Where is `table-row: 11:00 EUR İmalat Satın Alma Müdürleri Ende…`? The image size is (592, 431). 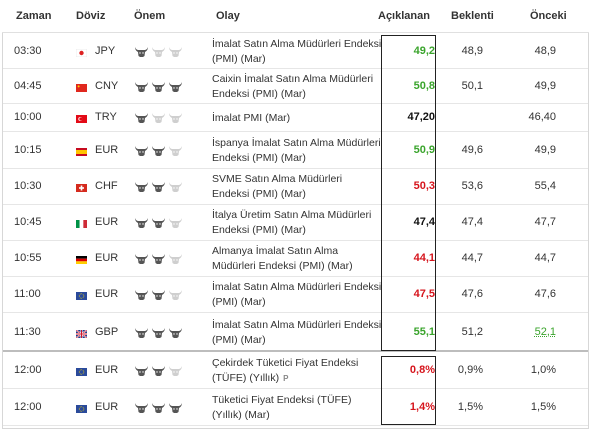 table-row: 11:00 EUR İmalat Satın Alma Müdürleri Ende… is located at coordinates (295, 295).